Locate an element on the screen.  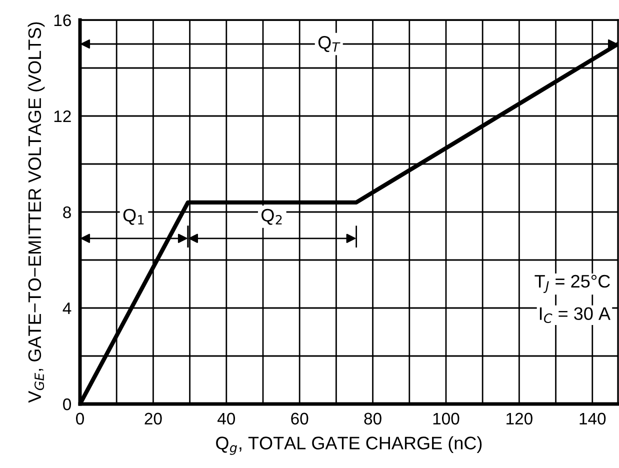
x-axis-title: Q$_{g}$, TOTAL GATE CHARGE (nC) is located at coordinates (349, 445).